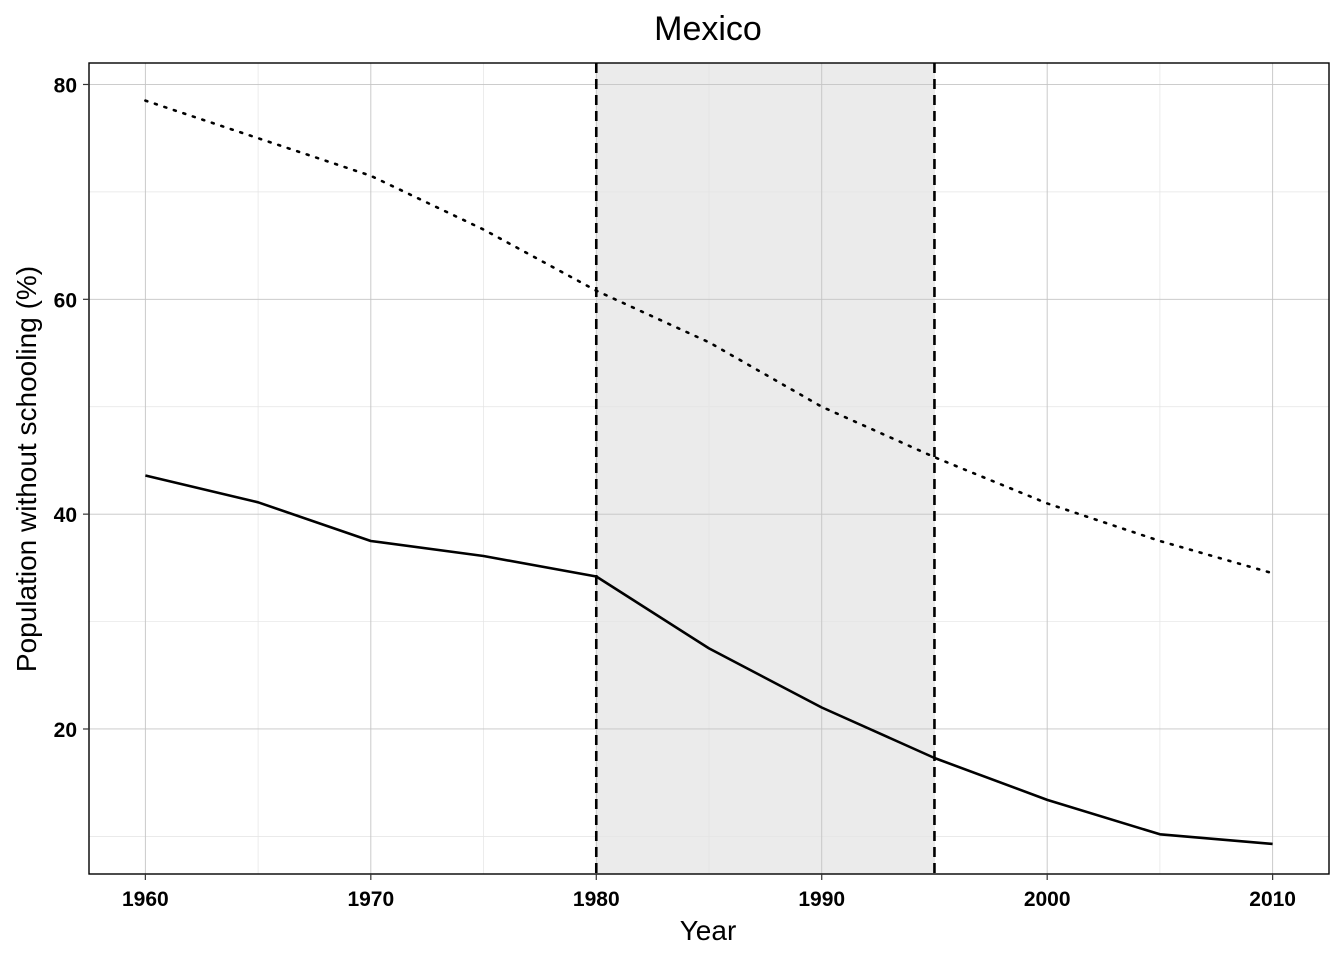  Describe the element at coordinates (71, 408) in the screenshot. I see `y-axis: 20 40 60 80` at that location.